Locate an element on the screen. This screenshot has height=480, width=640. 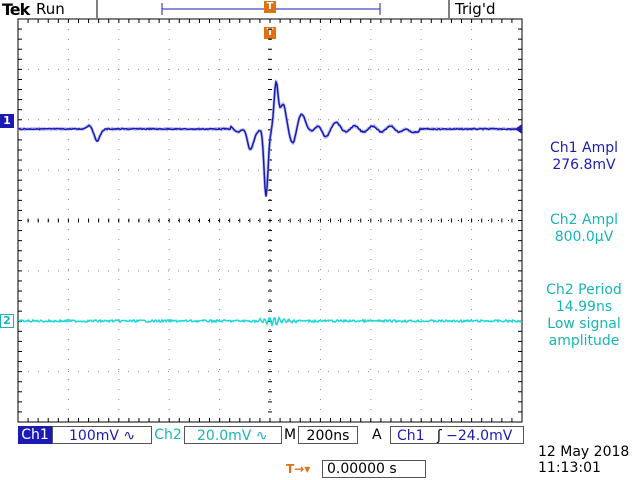
horizontal-position-value: 0.00000 s is located at coordinates (362, 469).